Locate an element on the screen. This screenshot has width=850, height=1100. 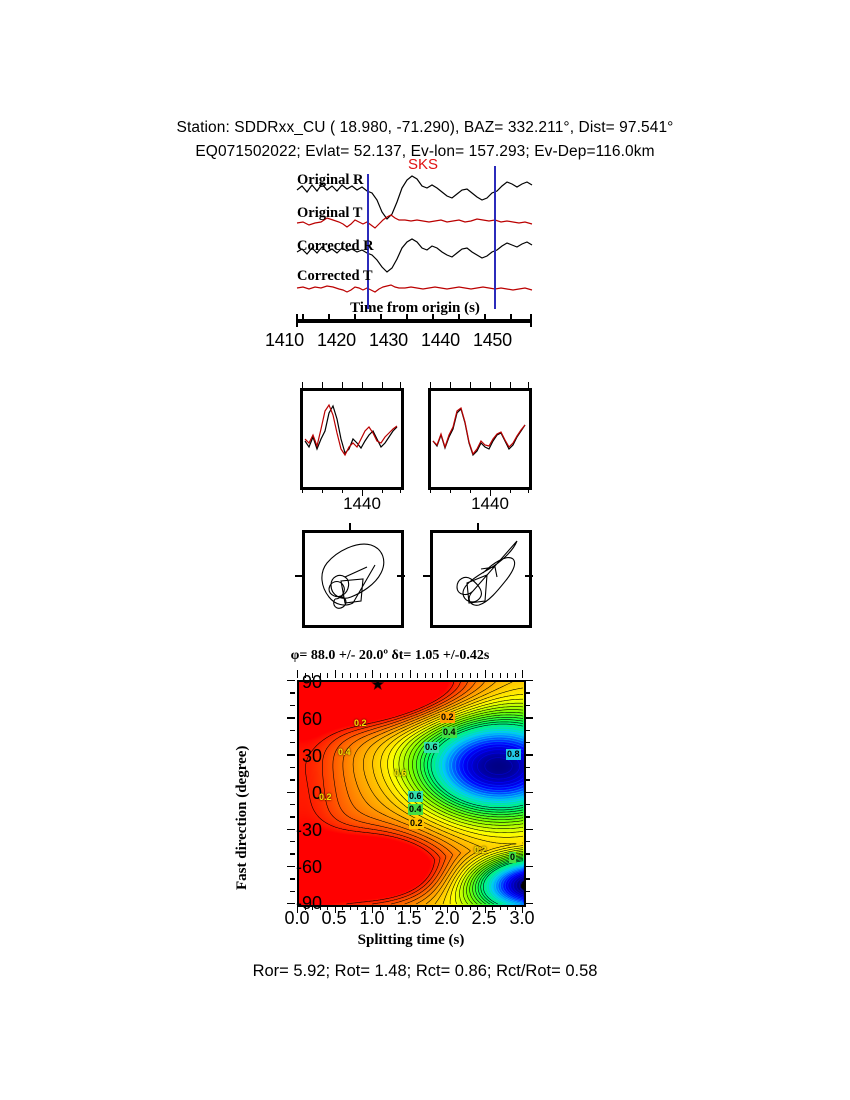
hodogram-left-tick-e is located at coordinates (401, 576).